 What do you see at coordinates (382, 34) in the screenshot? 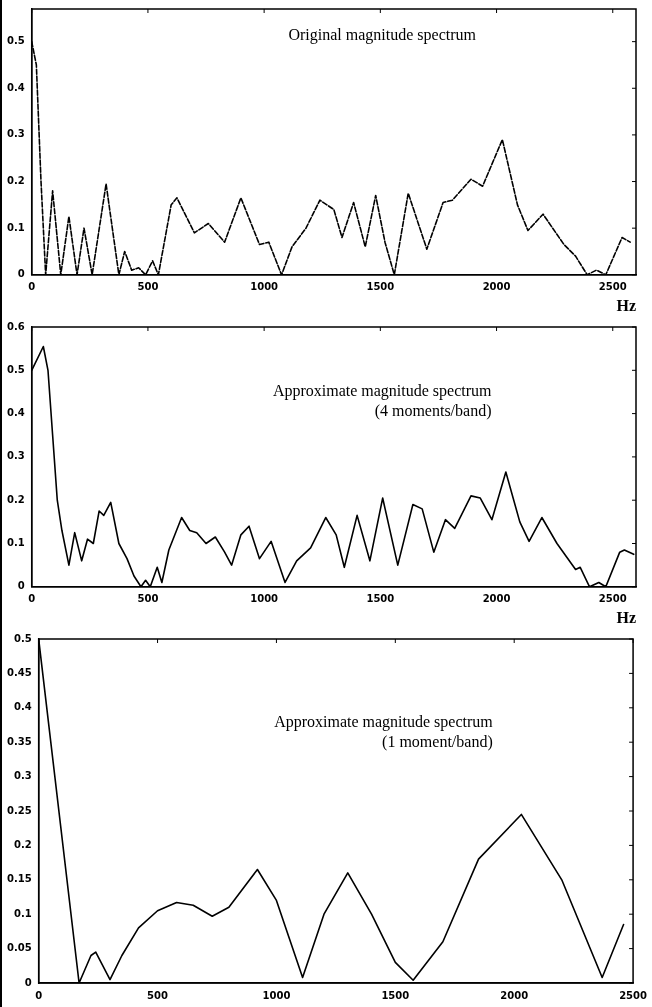
I see `text: Original magnitude spectrum` at bounding box center [382, 34].